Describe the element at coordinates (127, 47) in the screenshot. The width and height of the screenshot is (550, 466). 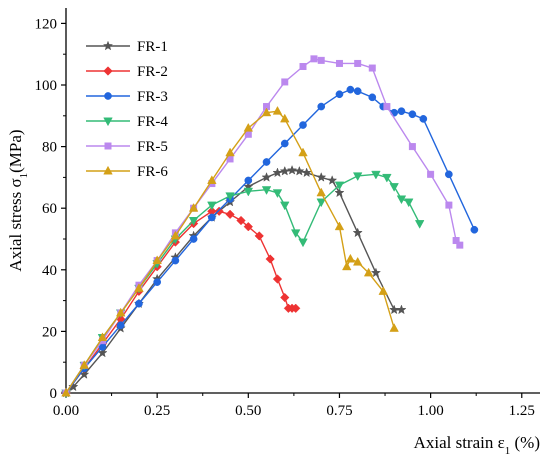
I see `legend-item: FR-1` at that location.